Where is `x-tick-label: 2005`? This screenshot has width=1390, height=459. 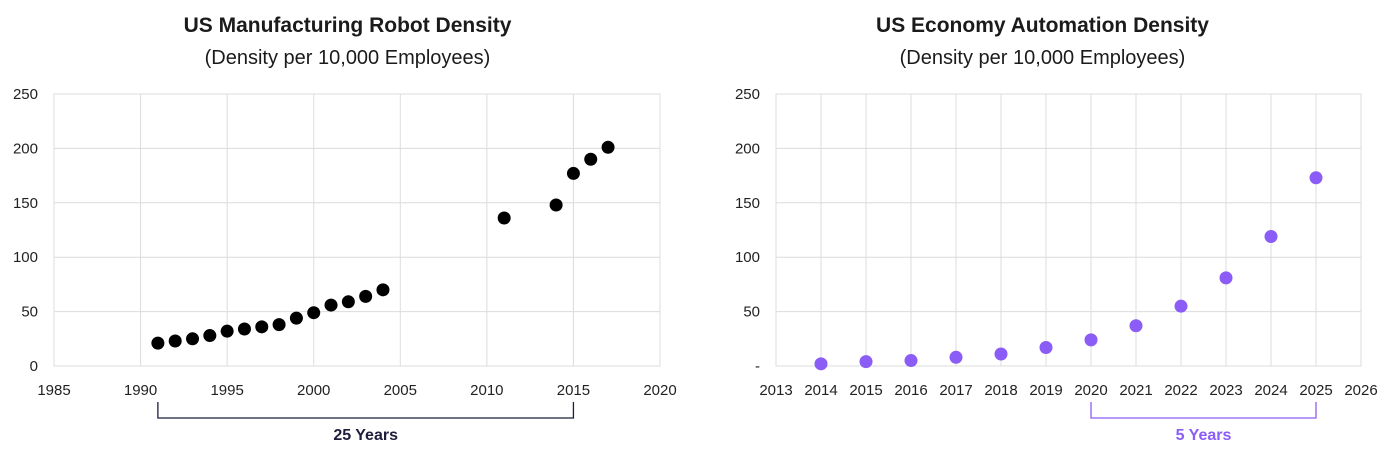 x-tick-label: 2005 is located at coordinates (400, 390).